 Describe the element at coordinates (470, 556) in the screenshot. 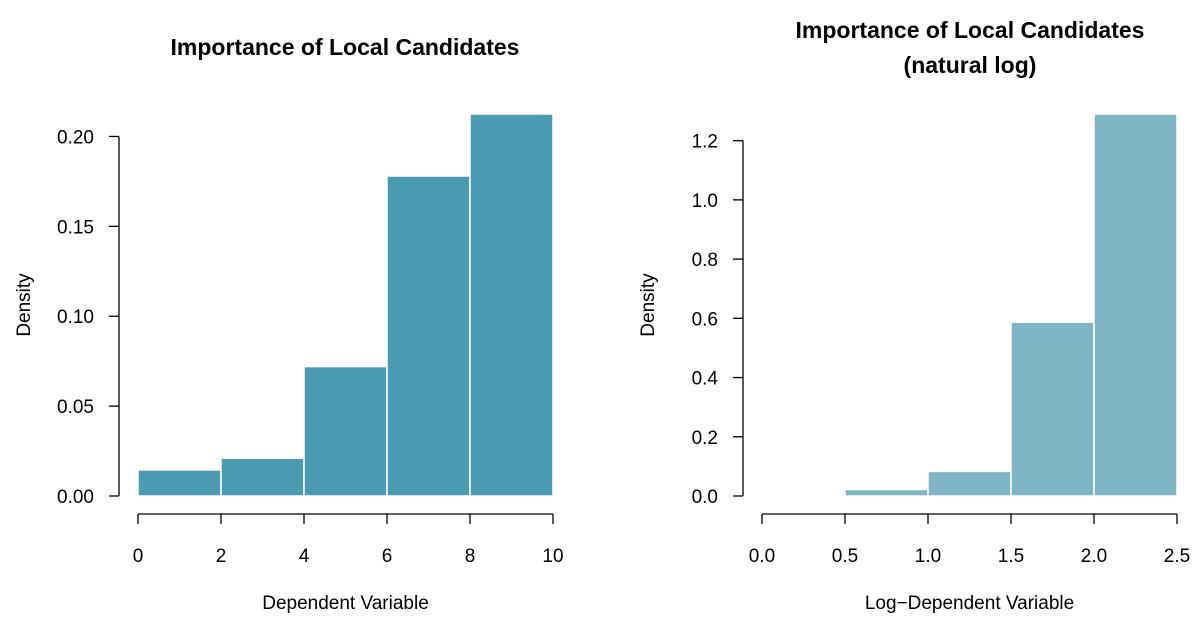

I see `x-tick-label: 8` at that location.